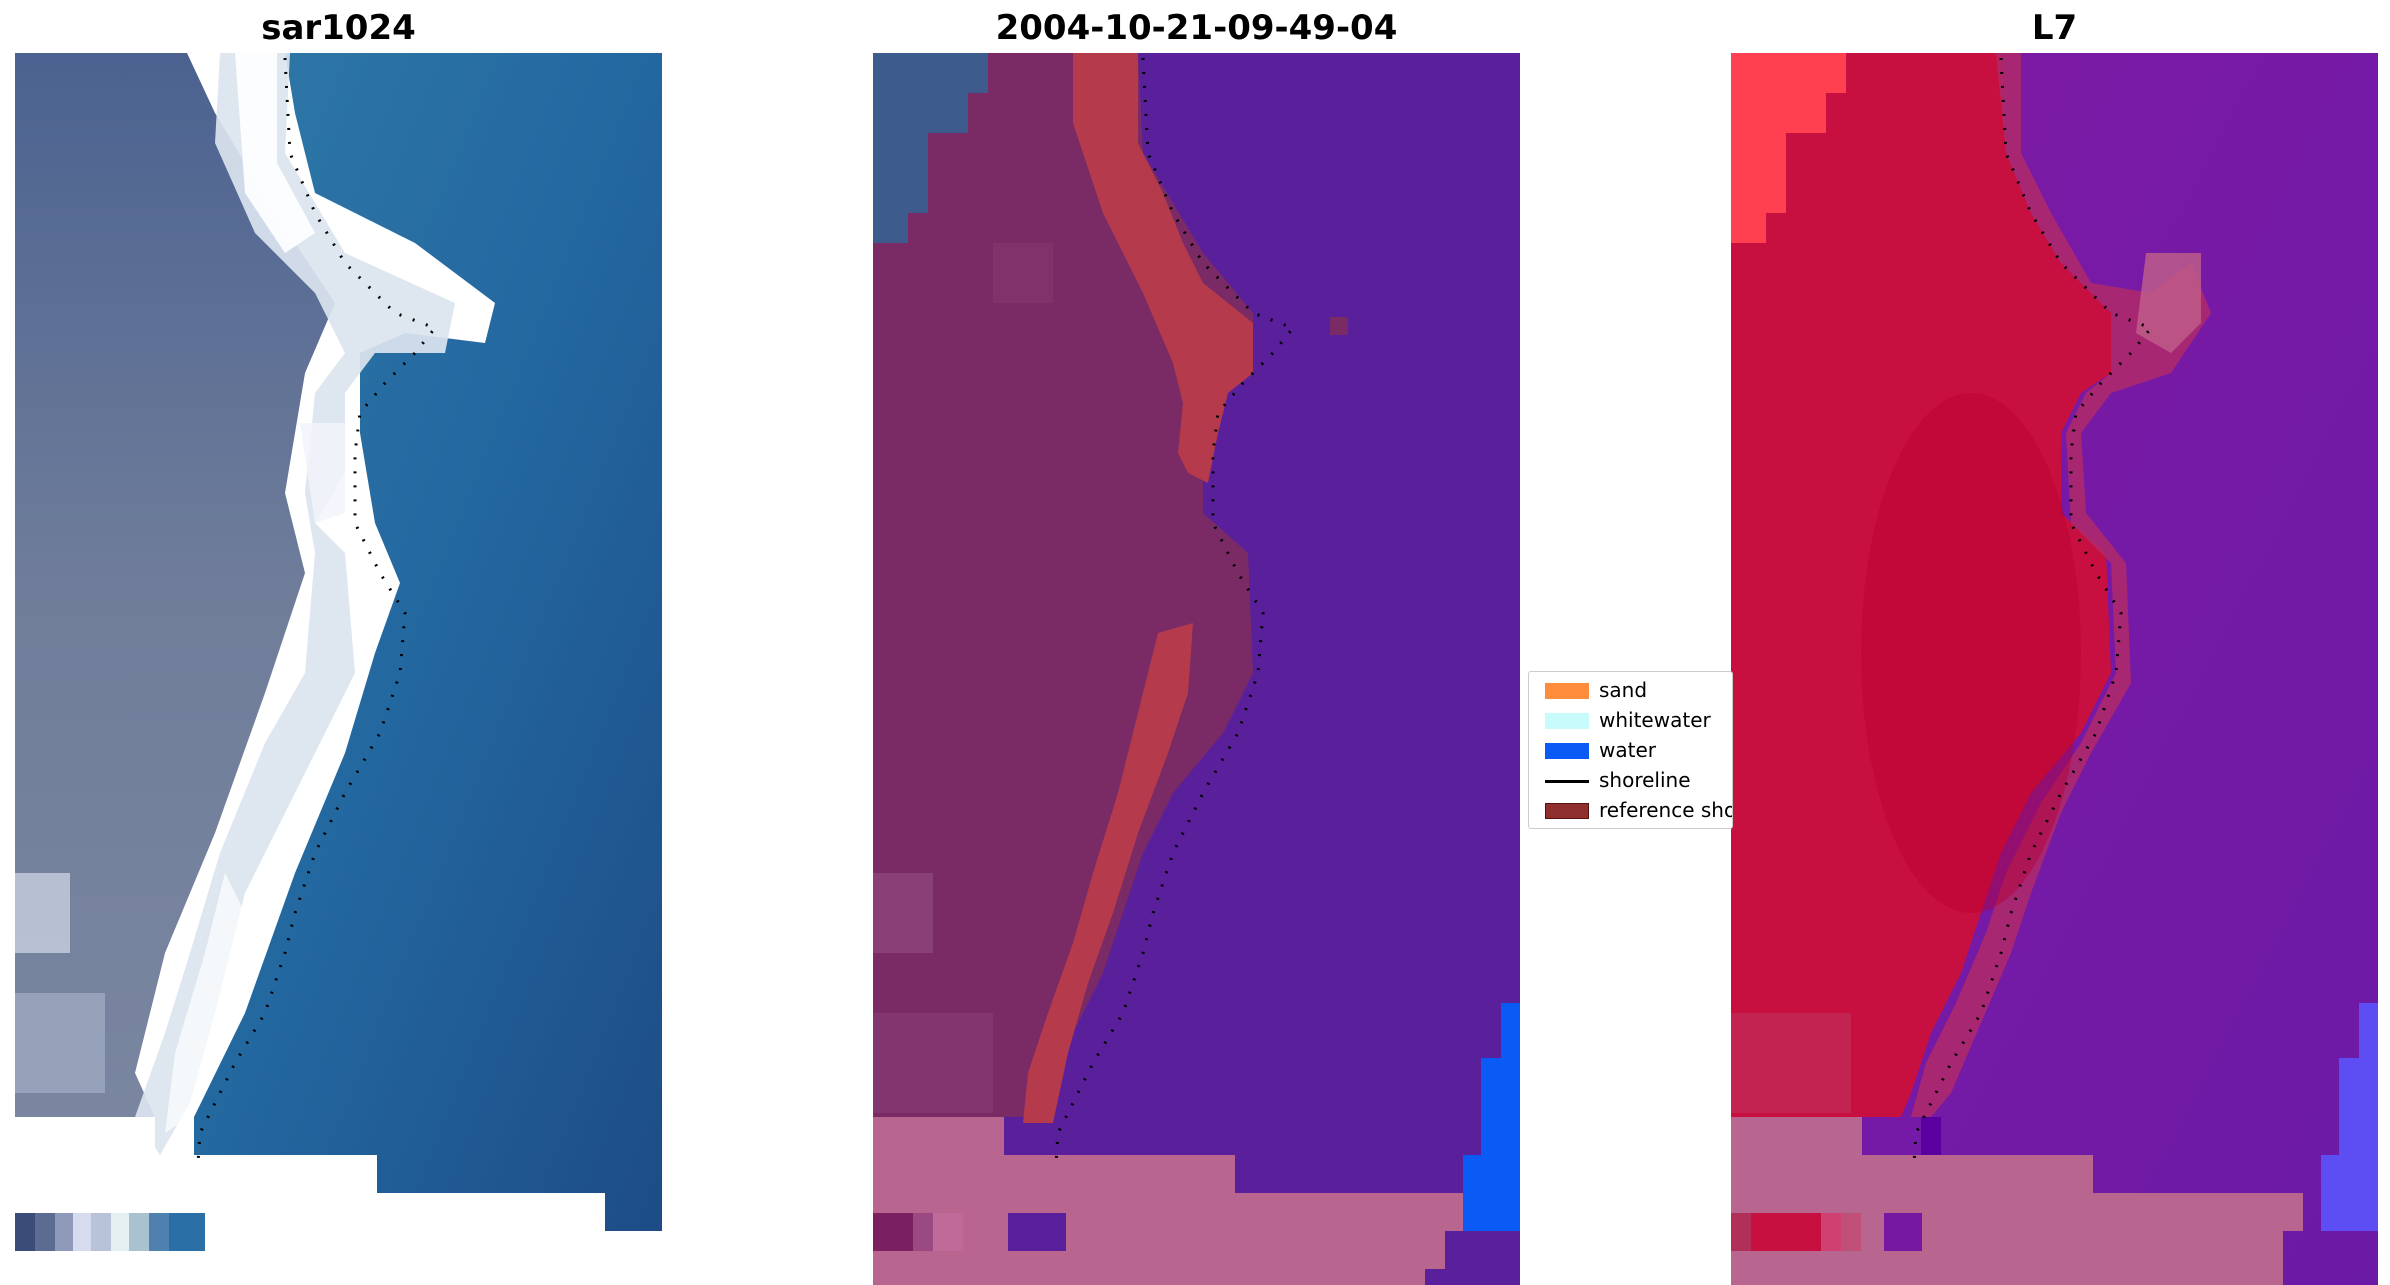 The width and height of the screenshot is (2390, 1285). I want to click on rgb-bottom-pixel-strip, so click(110, 1232).